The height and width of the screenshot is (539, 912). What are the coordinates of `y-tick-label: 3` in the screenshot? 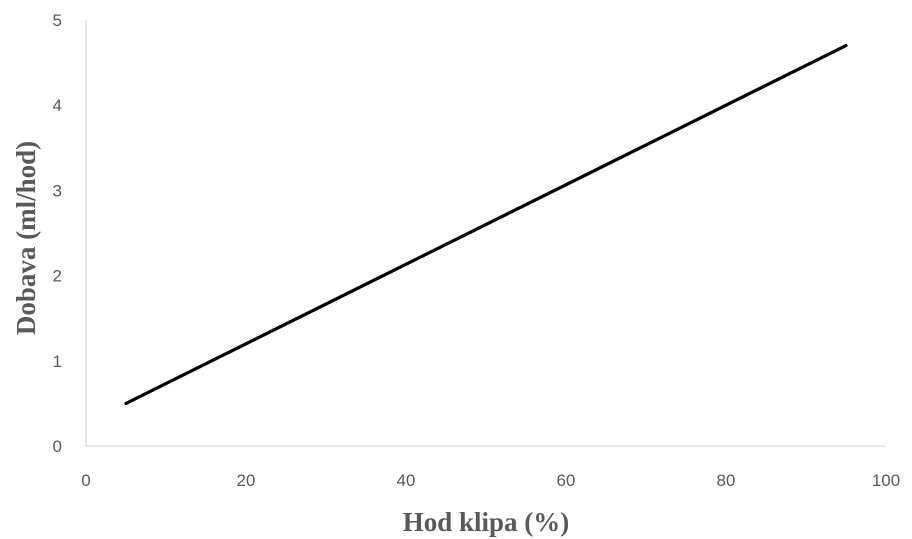 It's located at (57, 190).